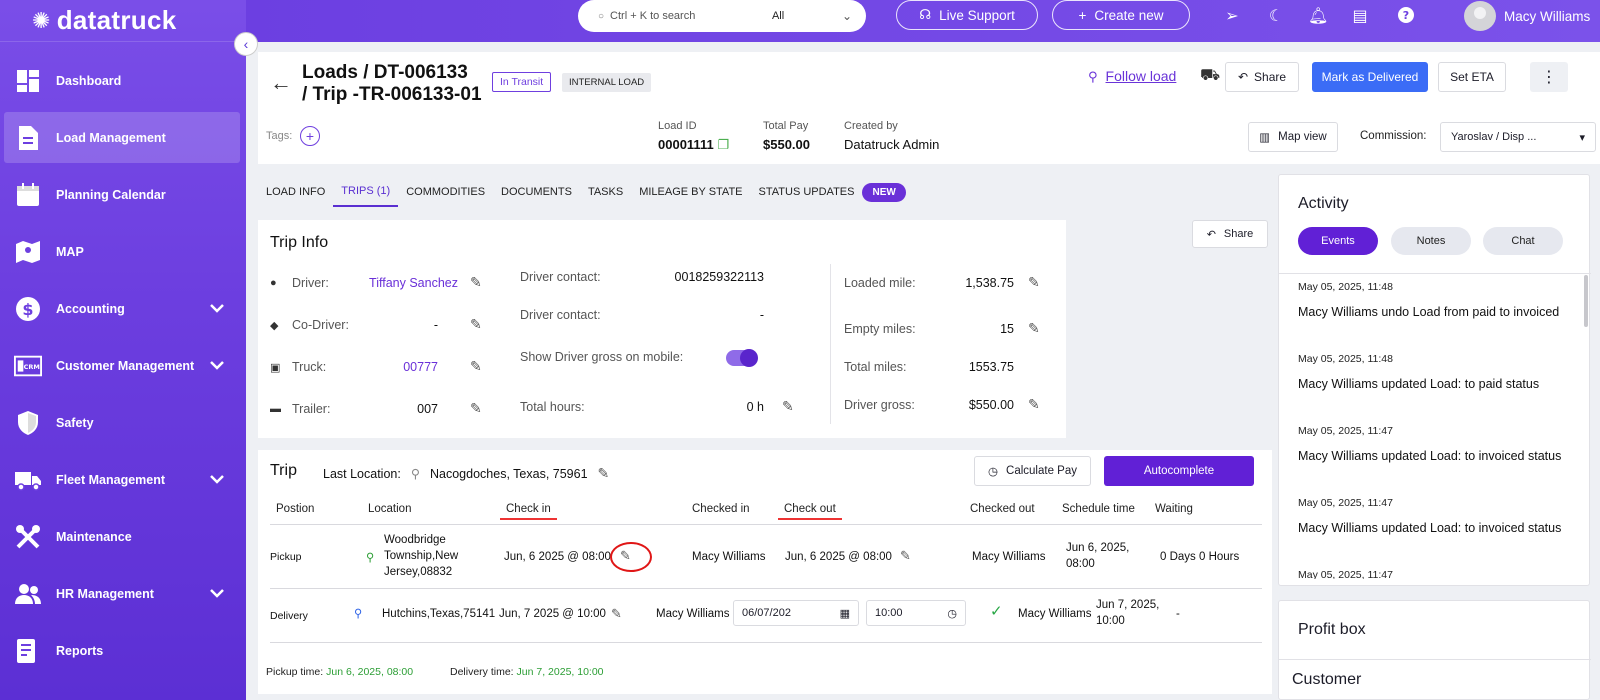 The image size is (1600, 700). Describe the element at coordinates (925, 14) in the screenshot. I see `headset-icon: ☊` at that location.